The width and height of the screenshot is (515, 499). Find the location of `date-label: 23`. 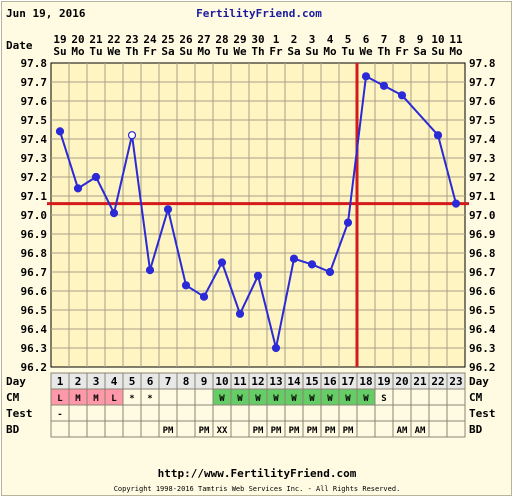

date-label: 23 is located at coordinates (131, 39).